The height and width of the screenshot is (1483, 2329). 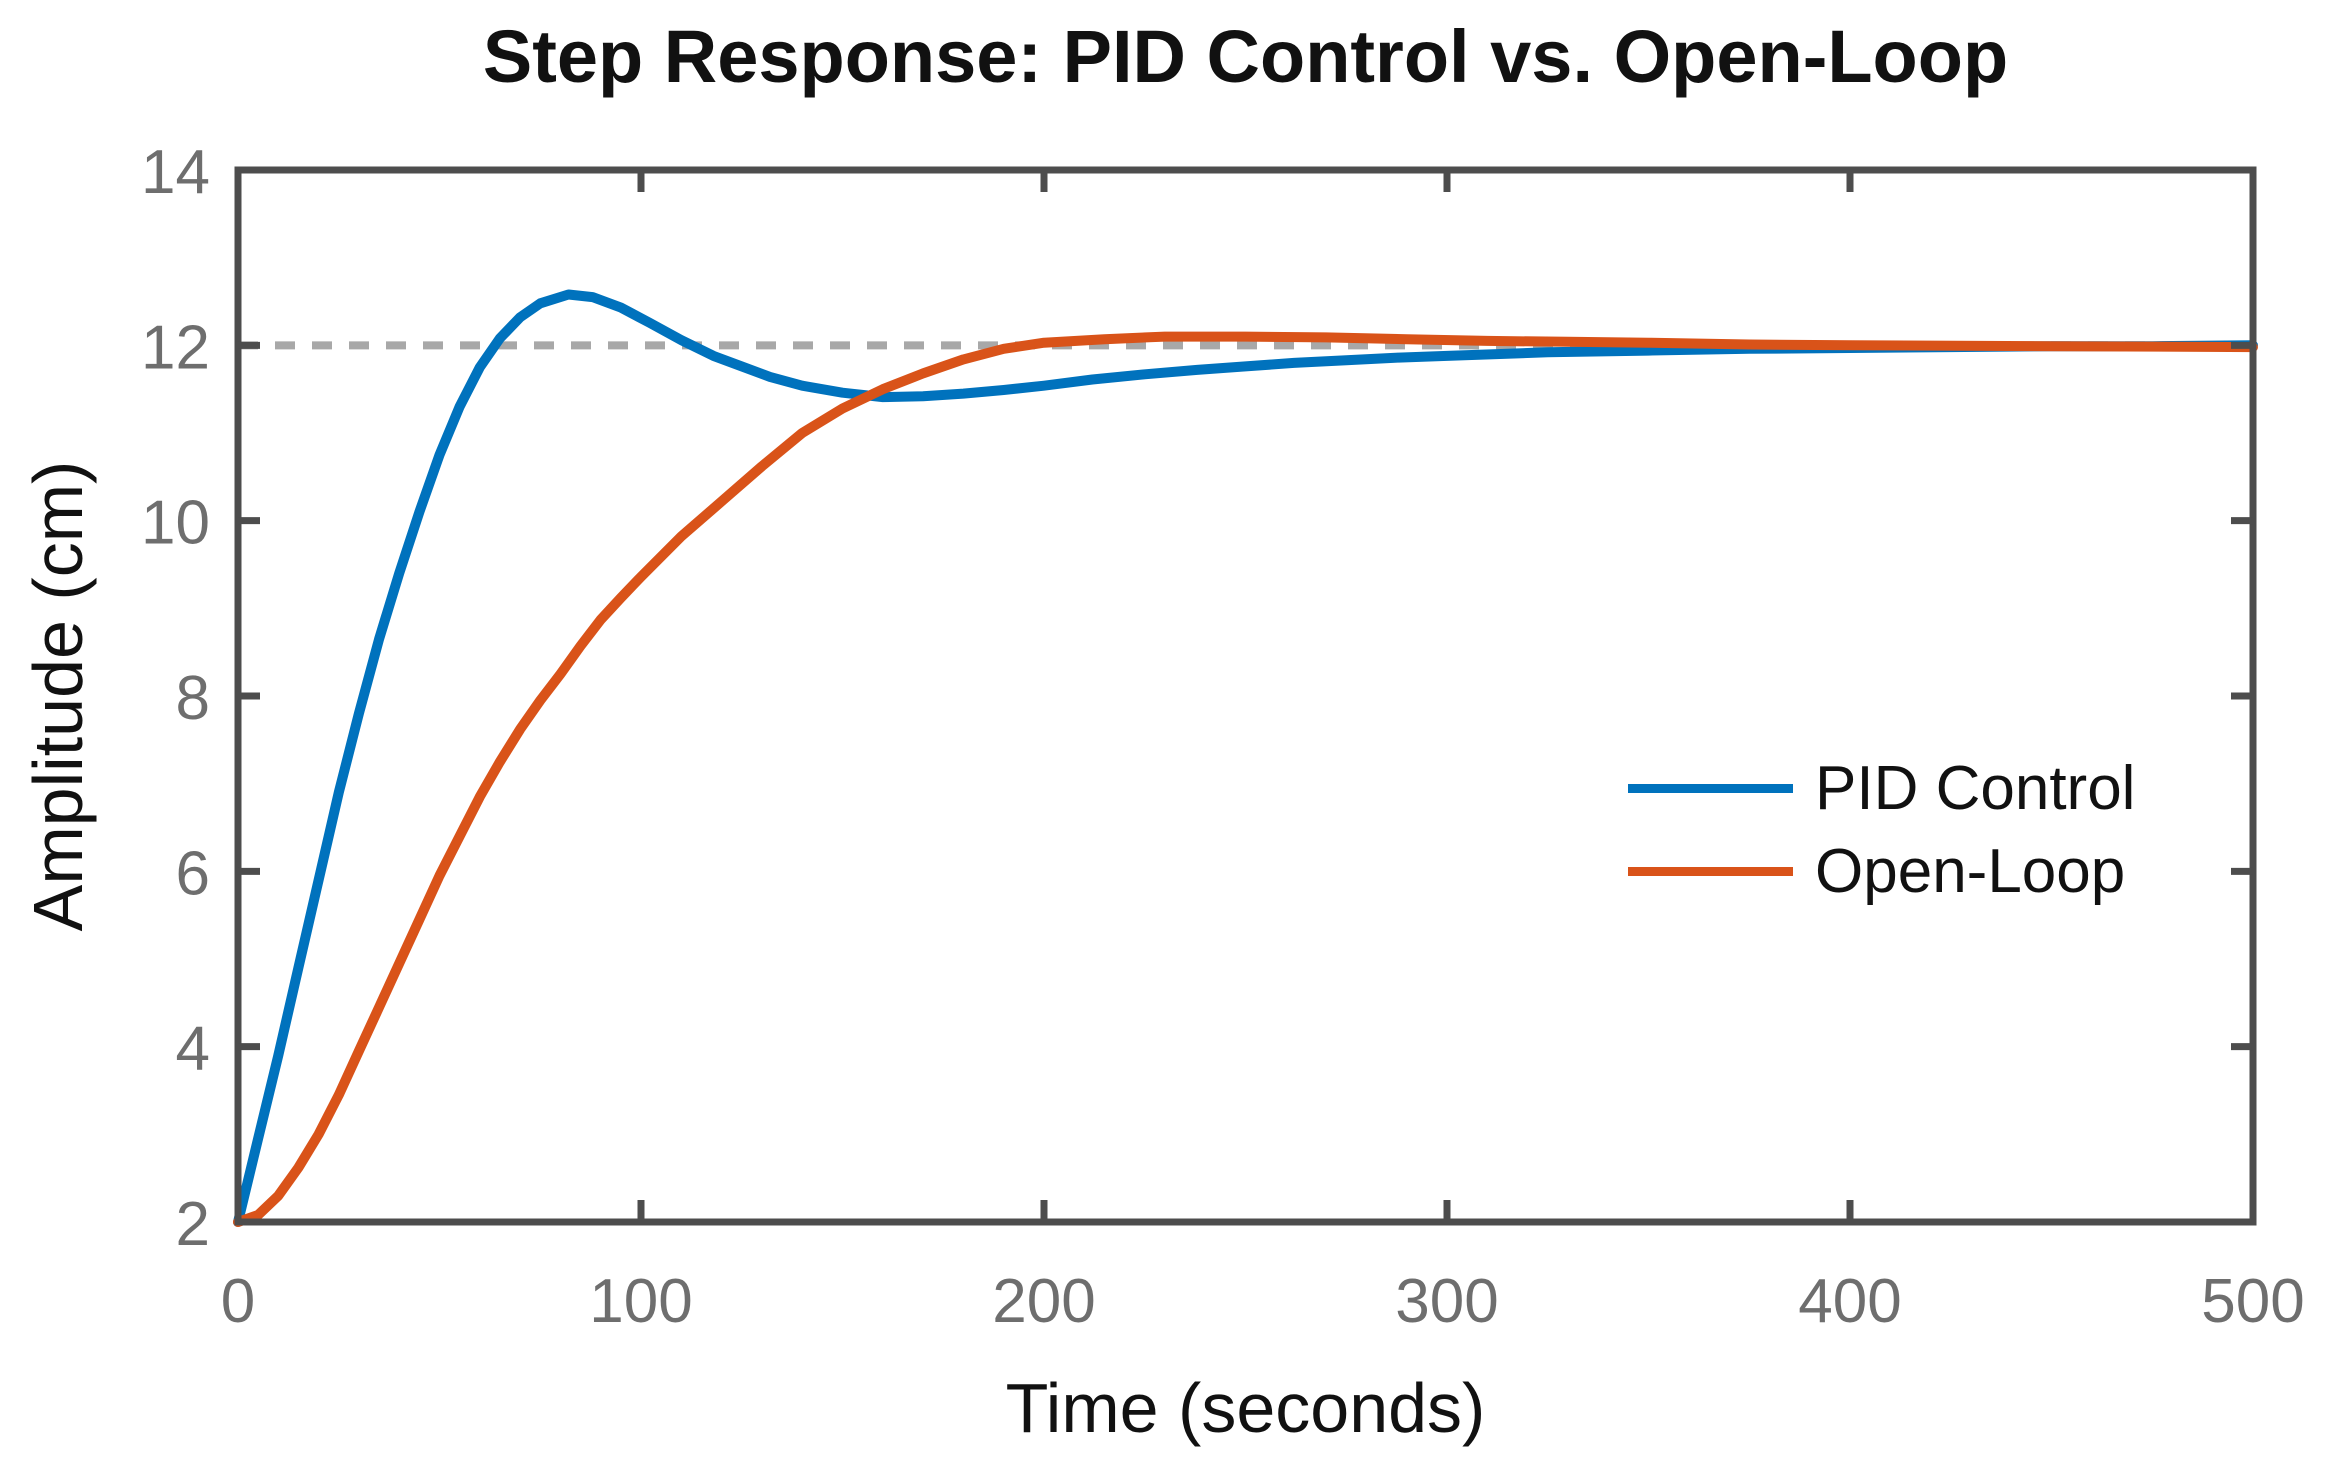 I want to click on chart-title: Step Response: PID Control vs. Open-Loop, so click(x=1245, y=56).